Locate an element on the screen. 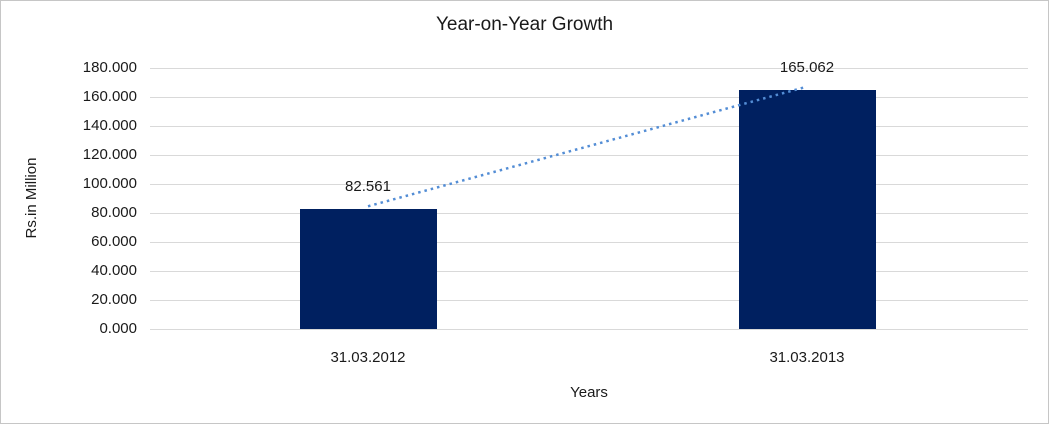 This screenshot has width=1053, height=432. y-axis-tick-label: 20.000 is located at coordinates (114, 299).